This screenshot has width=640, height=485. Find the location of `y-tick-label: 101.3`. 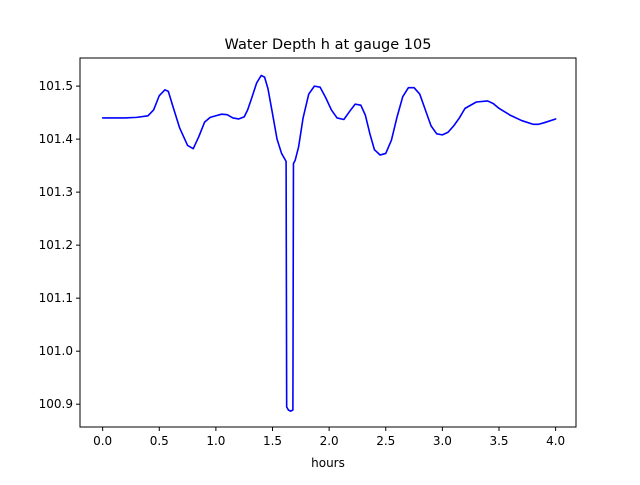

y-tick-label: 101.3 is located at coordinates (56, 192).